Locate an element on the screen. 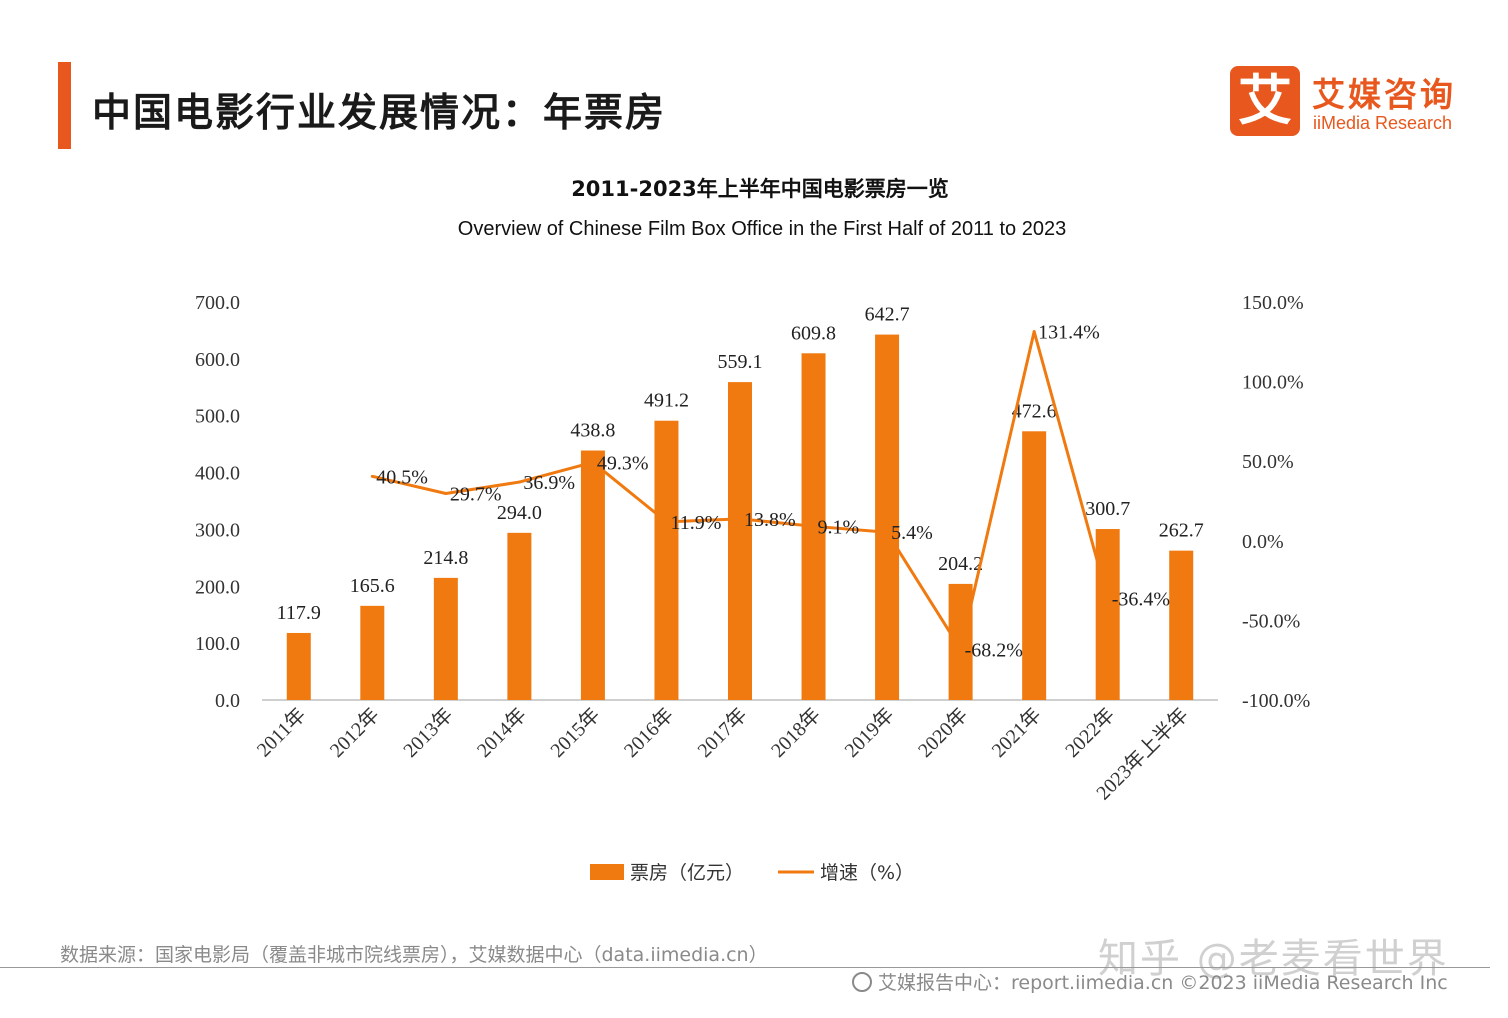 Image resolution: width=1508 pixels, height=1018 pixels. logo-mark-icon: 艾 is located at coordinates (1265, 101).